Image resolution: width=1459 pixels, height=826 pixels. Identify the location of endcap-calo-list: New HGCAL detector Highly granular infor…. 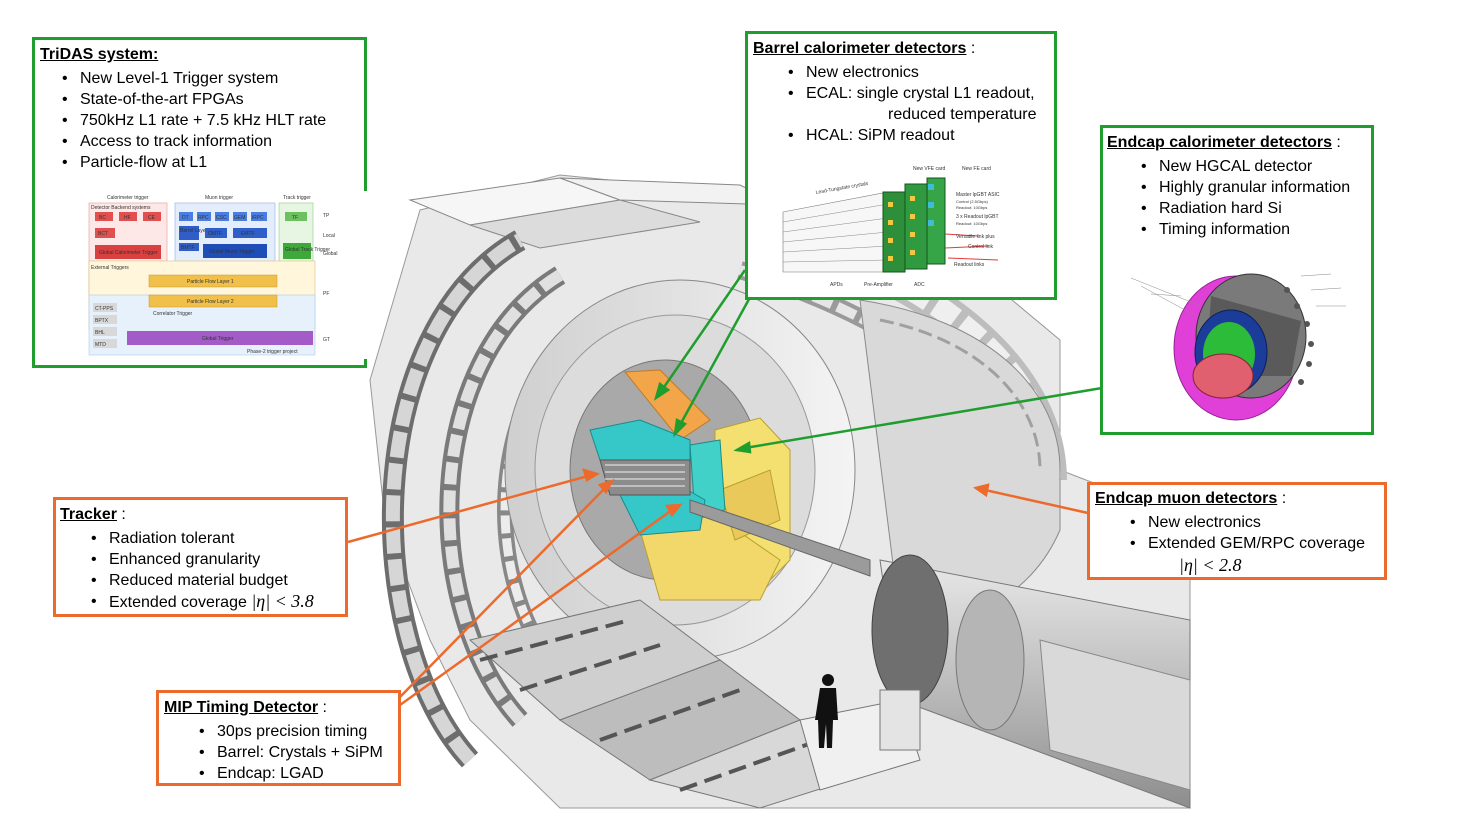
(1256, 198).